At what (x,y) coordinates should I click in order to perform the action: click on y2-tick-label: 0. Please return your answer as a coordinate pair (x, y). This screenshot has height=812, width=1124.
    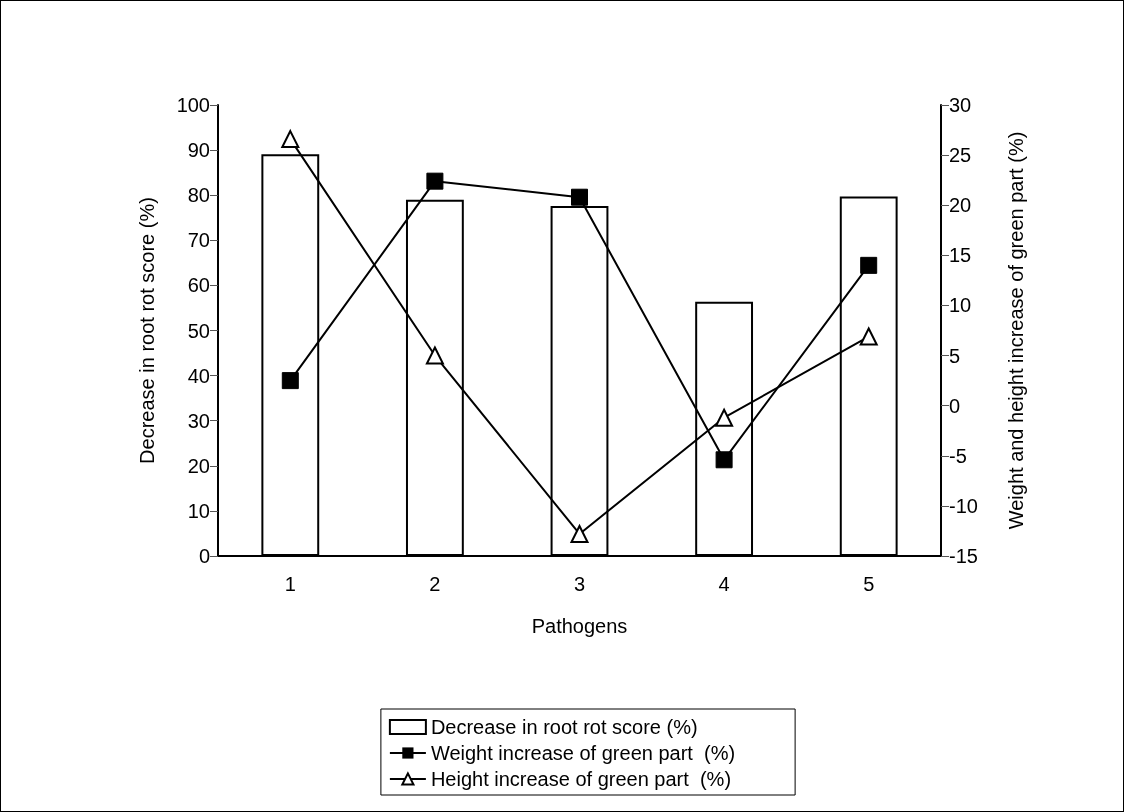
    Looking at the image, I should click on (955, 405).